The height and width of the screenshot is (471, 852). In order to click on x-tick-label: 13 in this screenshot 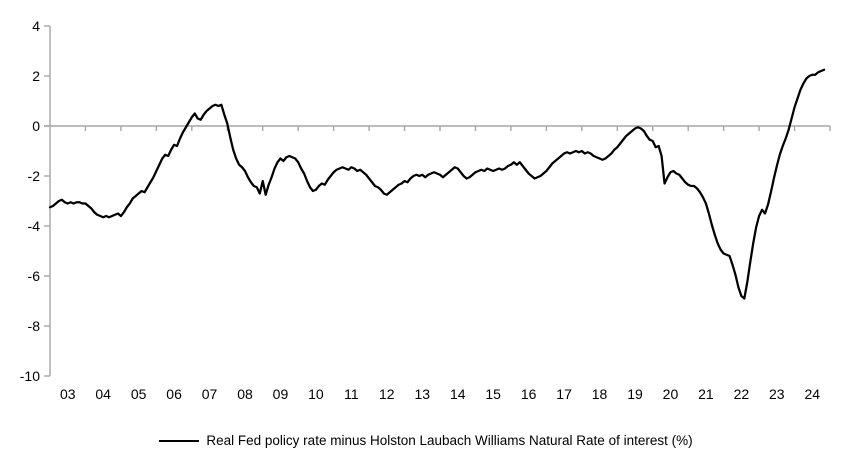, I will do `click(422, 394)`.